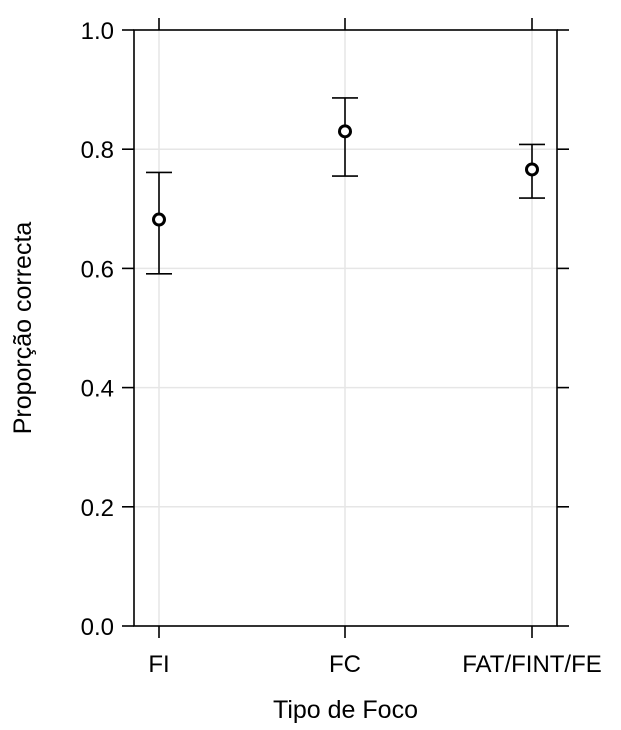 Image resolution: width=621 pixels, height=730 pixels. Describe the element at coordinates (532, 664) in the screenshot. I see `x-tick-label: FAT/FINT/FE` at that location.